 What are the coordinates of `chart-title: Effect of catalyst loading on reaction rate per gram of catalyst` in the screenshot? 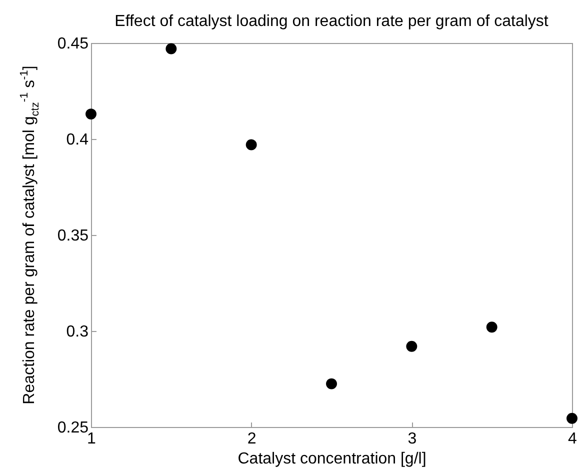 It's located at (331, 21).